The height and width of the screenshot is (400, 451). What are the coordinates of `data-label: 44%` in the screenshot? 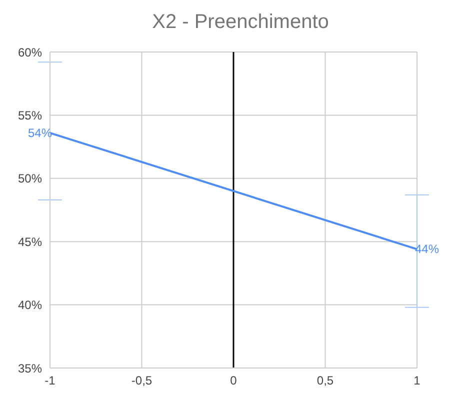 It's located at (427, 249).